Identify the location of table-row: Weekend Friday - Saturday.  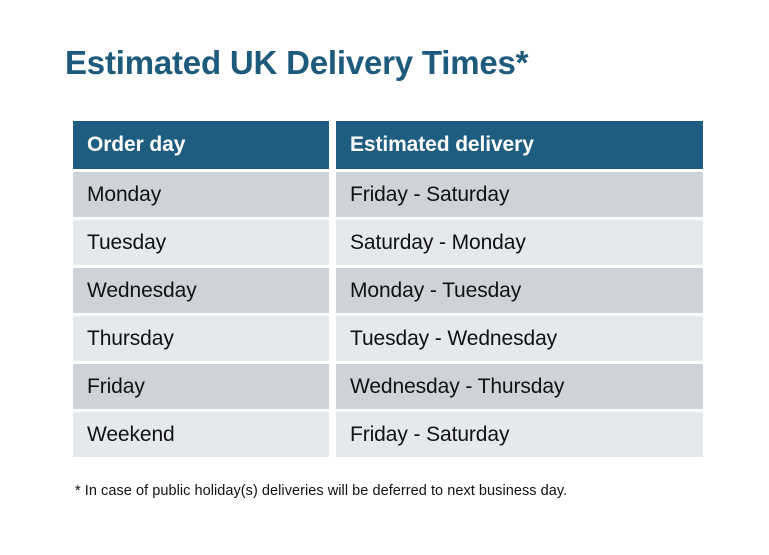
(388, 434).